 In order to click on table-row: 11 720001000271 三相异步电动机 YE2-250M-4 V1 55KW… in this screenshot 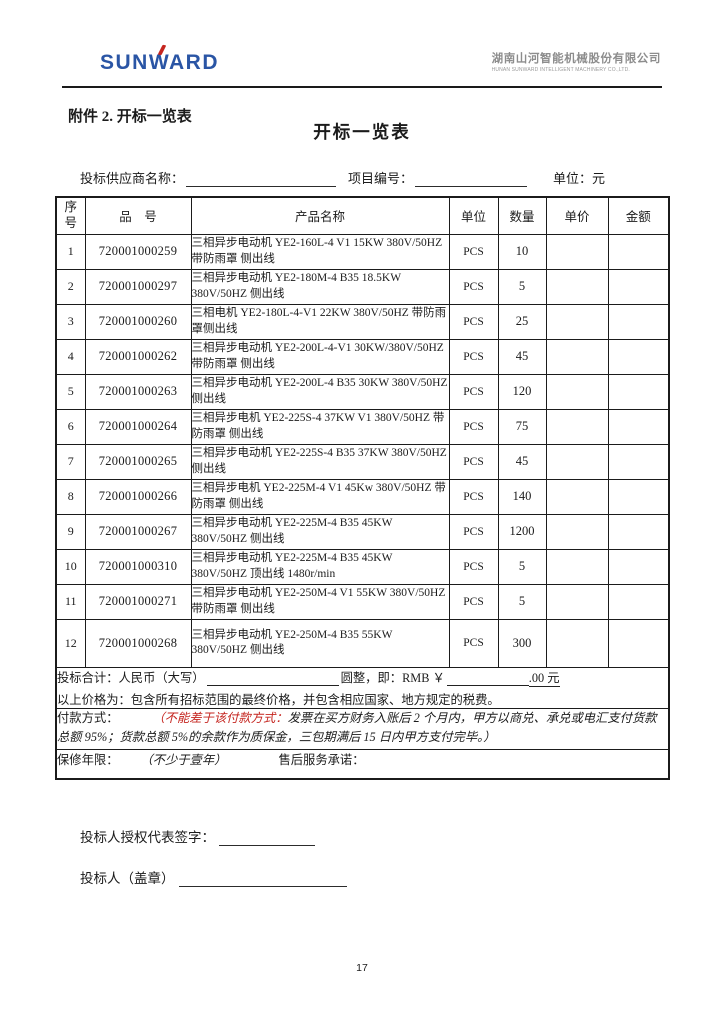, I will do `click(362, 601)`.